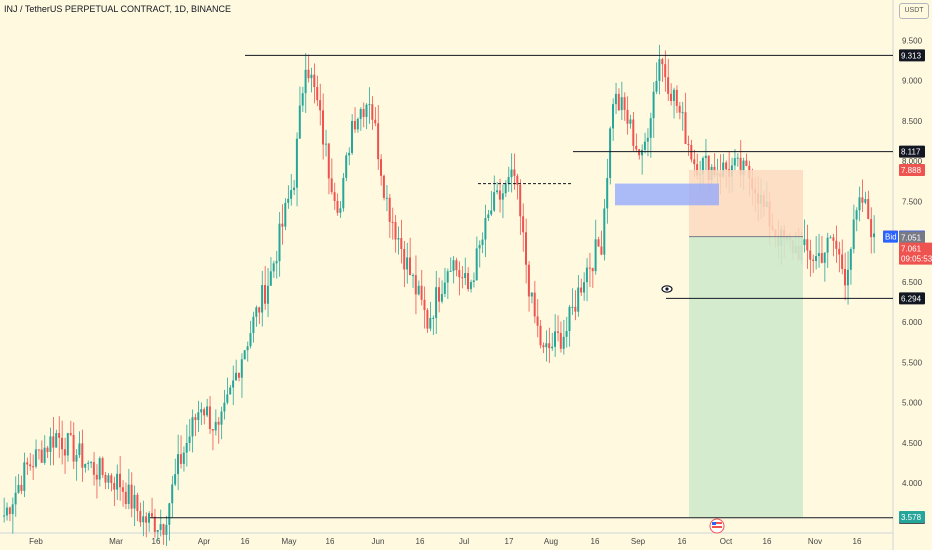  Describe the element at coordinates (912, 362) in the screenshot. I see `y-tick-label: 5.500` at that location.